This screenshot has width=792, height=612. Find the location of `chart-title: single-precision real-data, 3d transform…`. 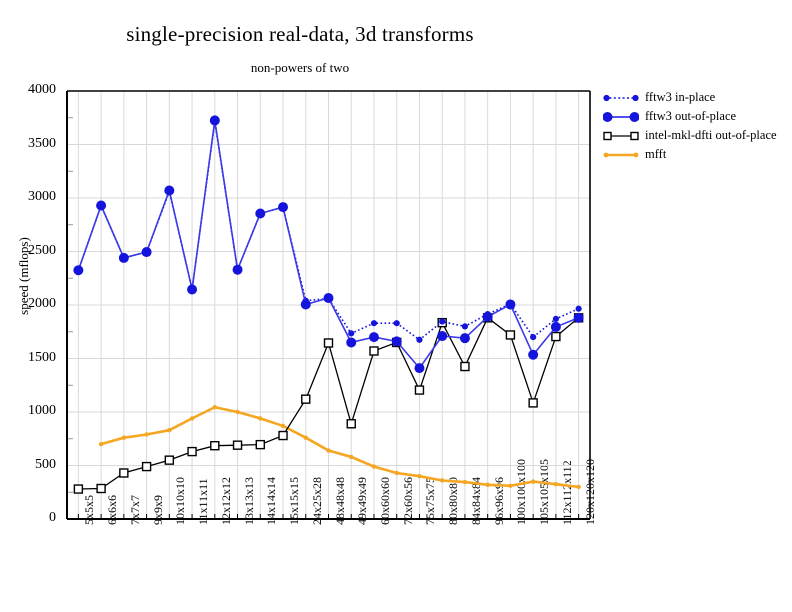

chart-title: single-precision real-data, 3d transform… is located at coordinates (300, 34).